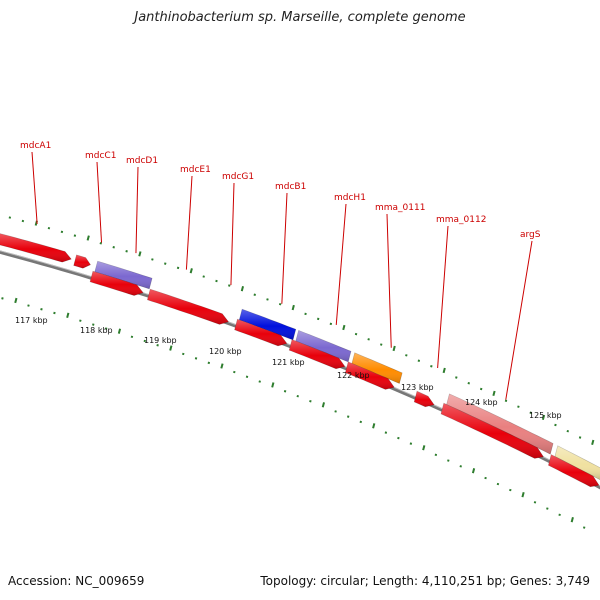 Image resolution: width=600 pixels, height=600 pixels. Describe the element at coordinates (96, 330) in the screenshot. I see `scale-label: 118 kbp` at that location.